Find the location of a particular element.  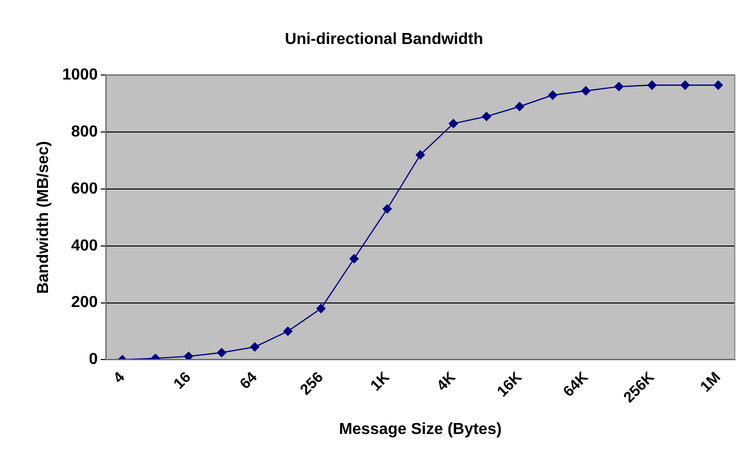

x-tick-label: 256 is located at coordinates (312, 383).